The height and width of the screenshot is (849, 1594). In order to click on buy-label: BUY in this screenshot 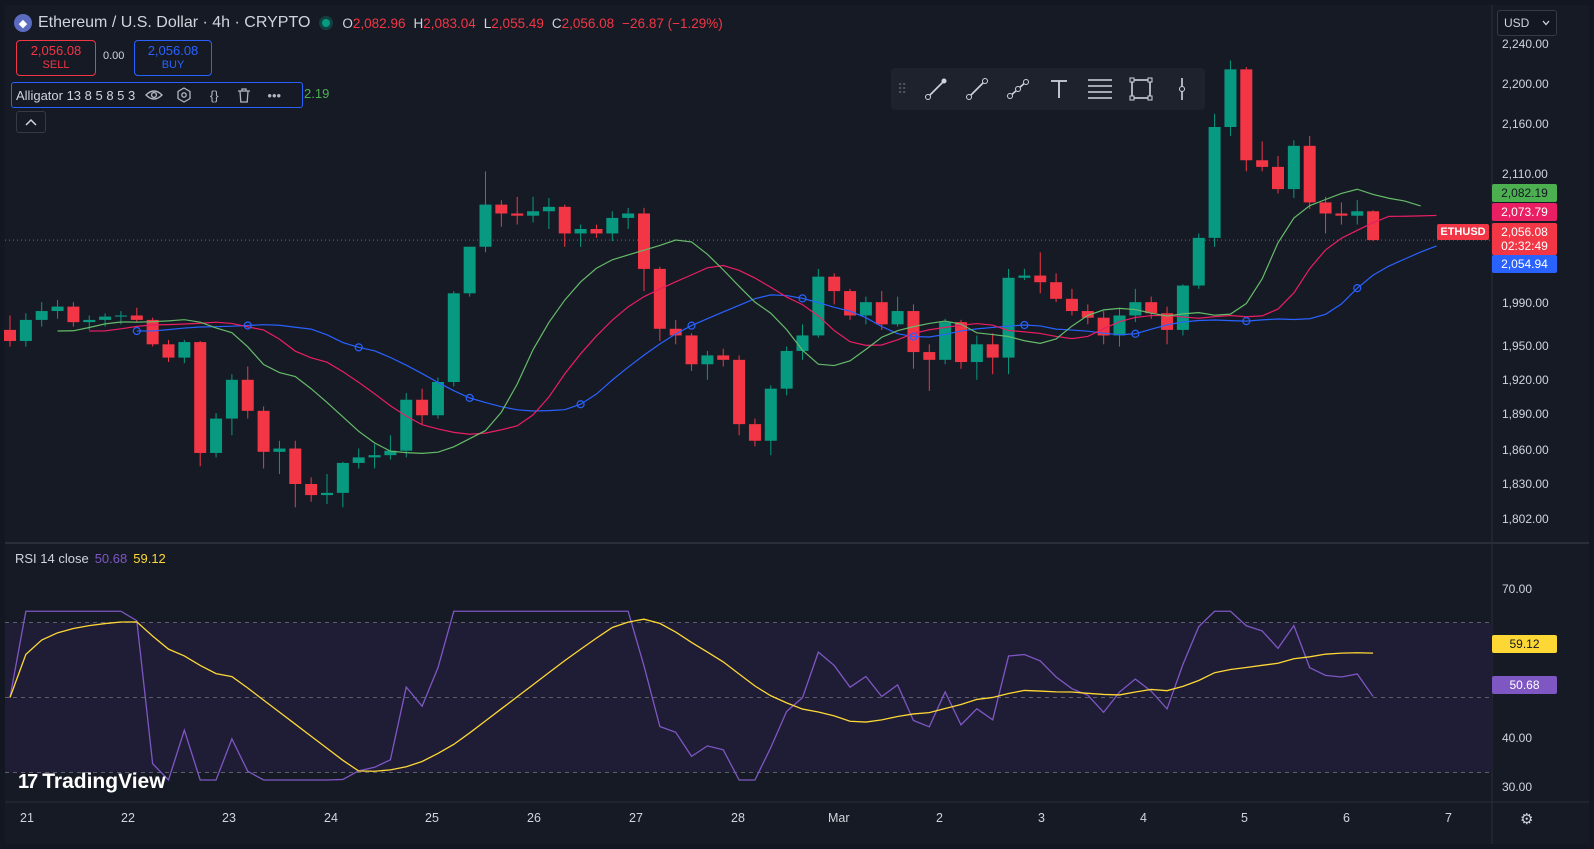, I will do `click(173, 65)`.